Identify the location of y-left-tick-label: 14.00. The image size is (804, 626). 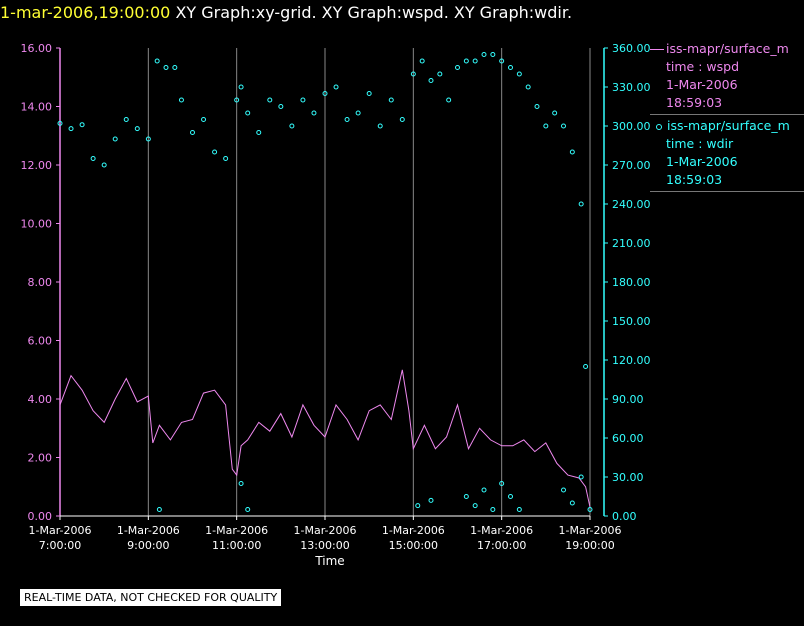
(37, 107).